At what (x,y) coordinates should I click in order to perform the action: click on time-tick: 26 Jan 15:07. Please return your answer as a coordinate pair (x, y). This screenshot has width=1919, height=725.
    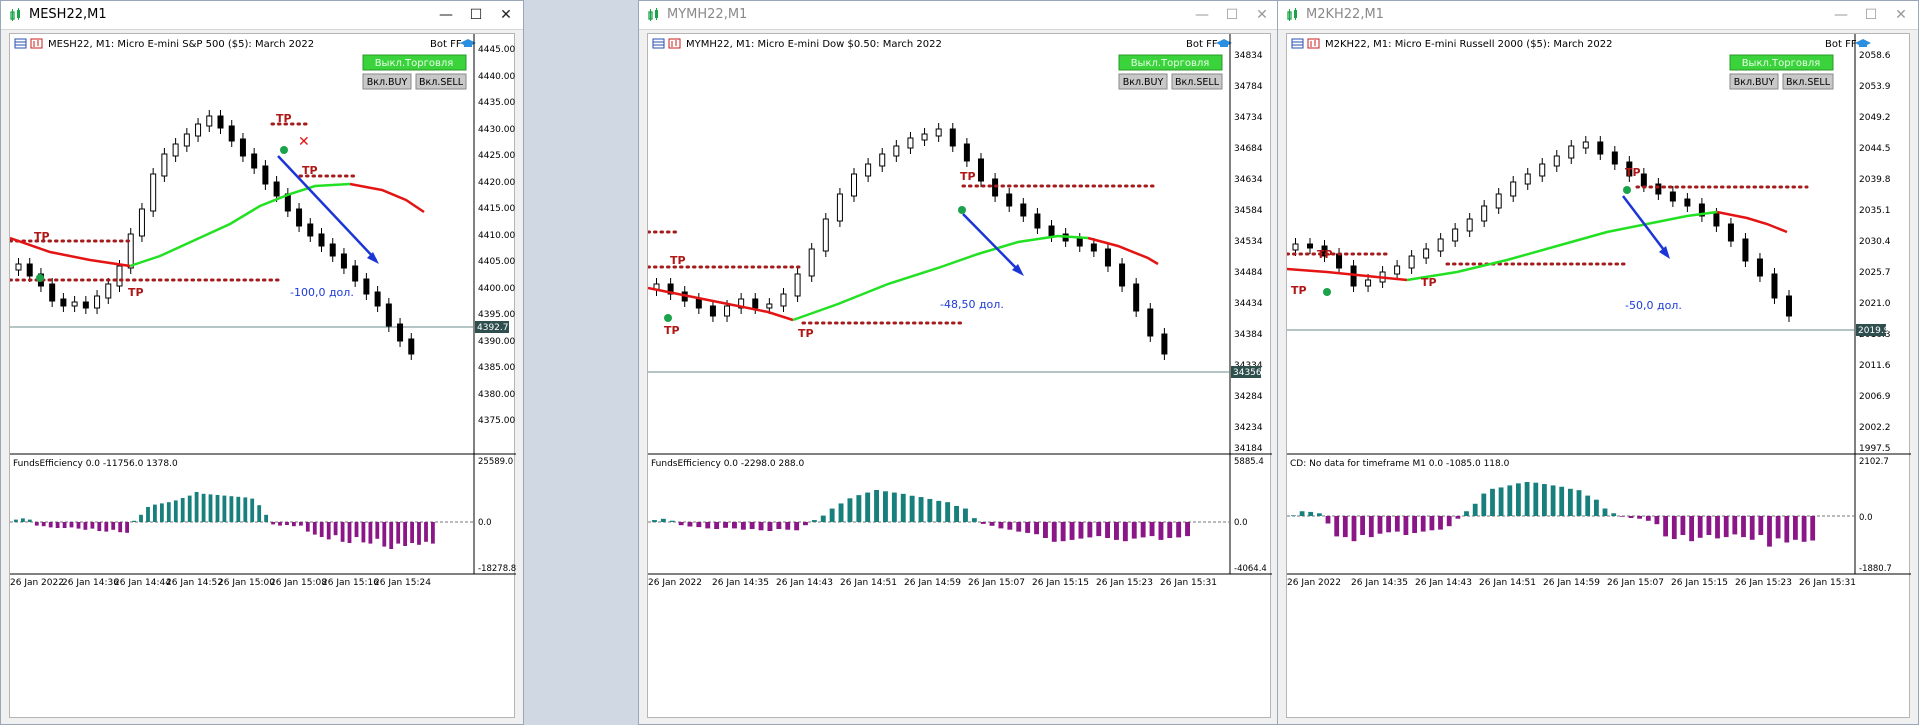
    Looking at the image, I should click on (996, 583).